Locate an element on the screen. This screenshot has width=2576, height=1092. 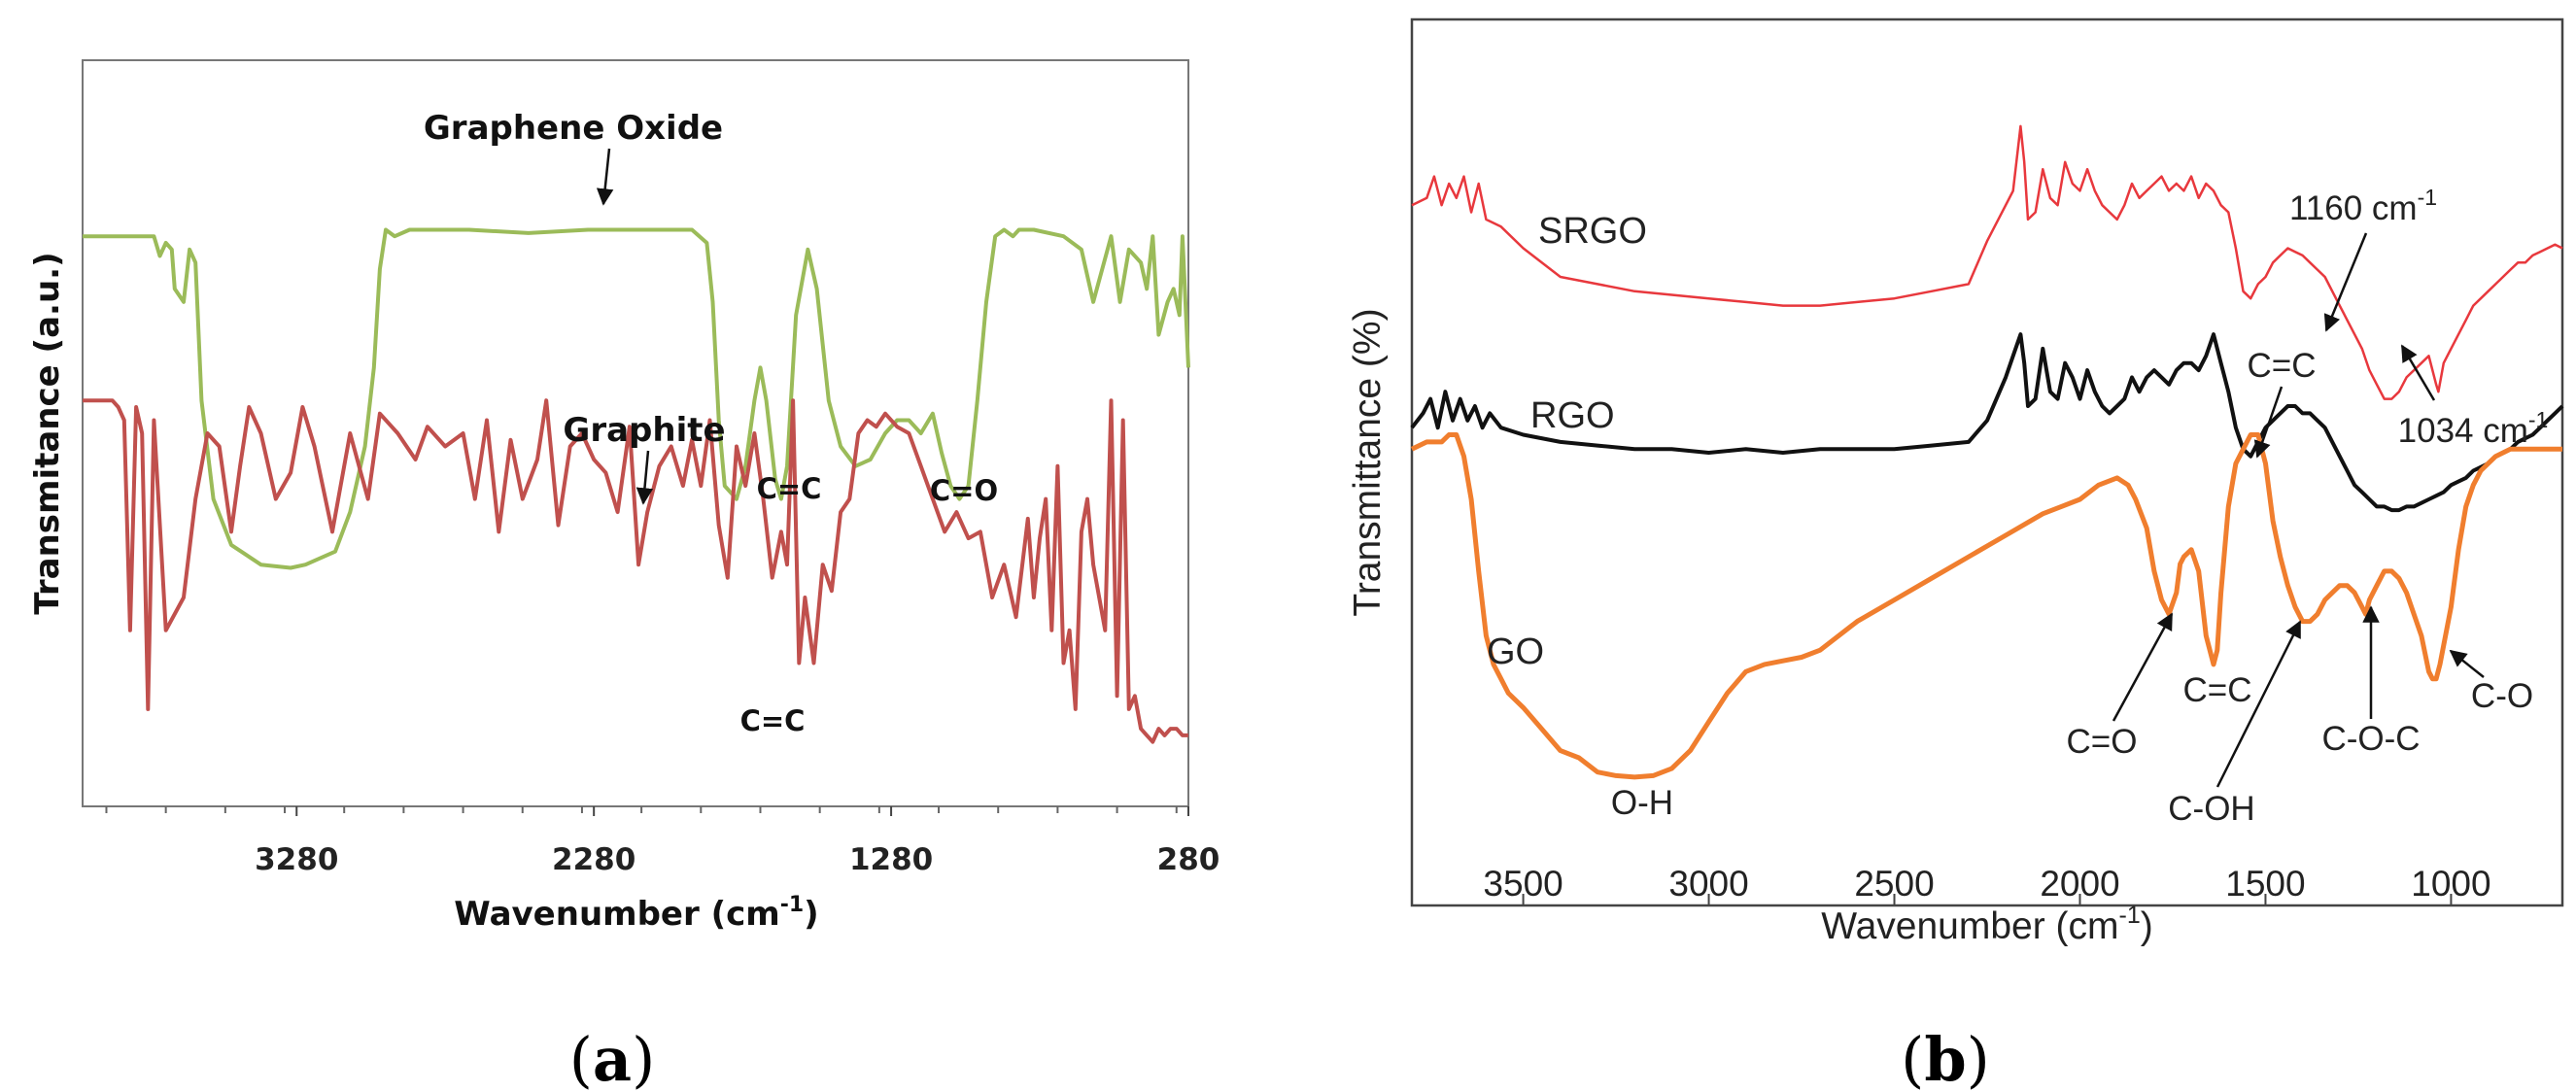
chart-b-annotation-1160: 1160 cm-1 is located at coordinates (2363, 206).